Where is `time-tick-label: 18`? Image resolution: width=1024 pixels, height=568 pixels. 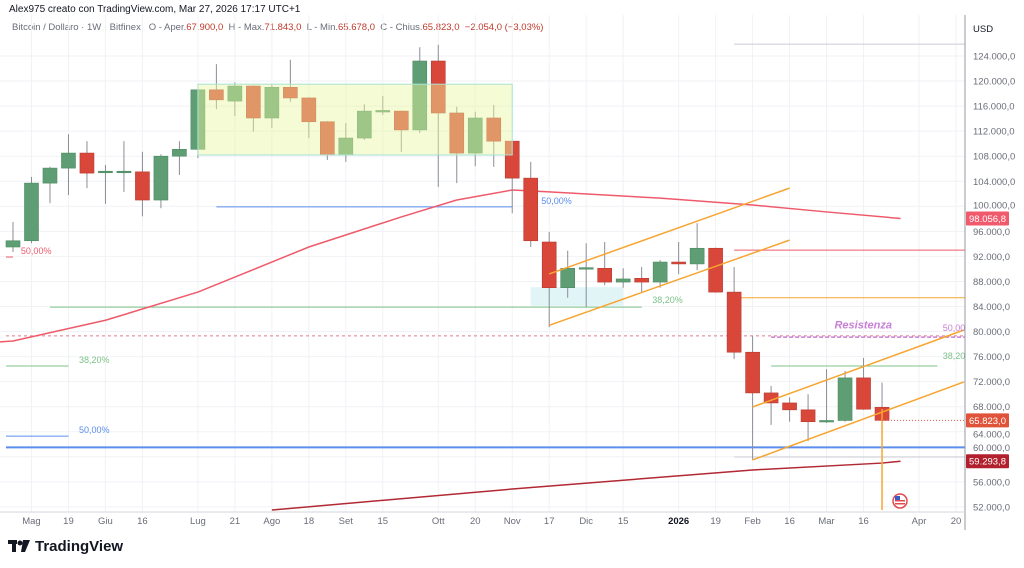 time-tick-label: 18 is located at coordinates (309, 521).